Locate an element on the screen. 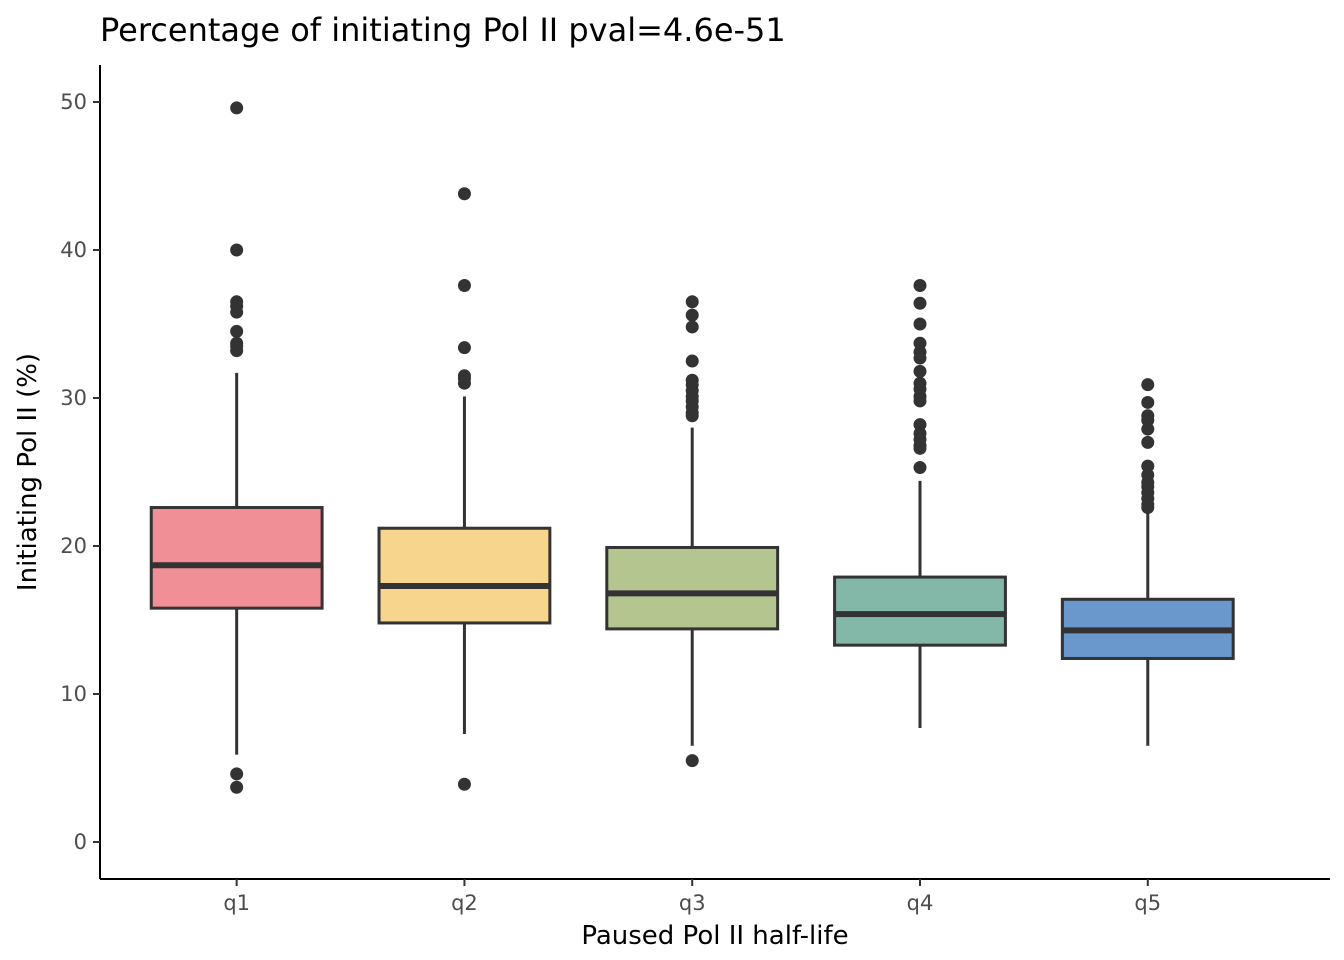 Image resolution: width=1344 pixels, height=960 pixels. box-q3 is located at coordinates (692, 588).